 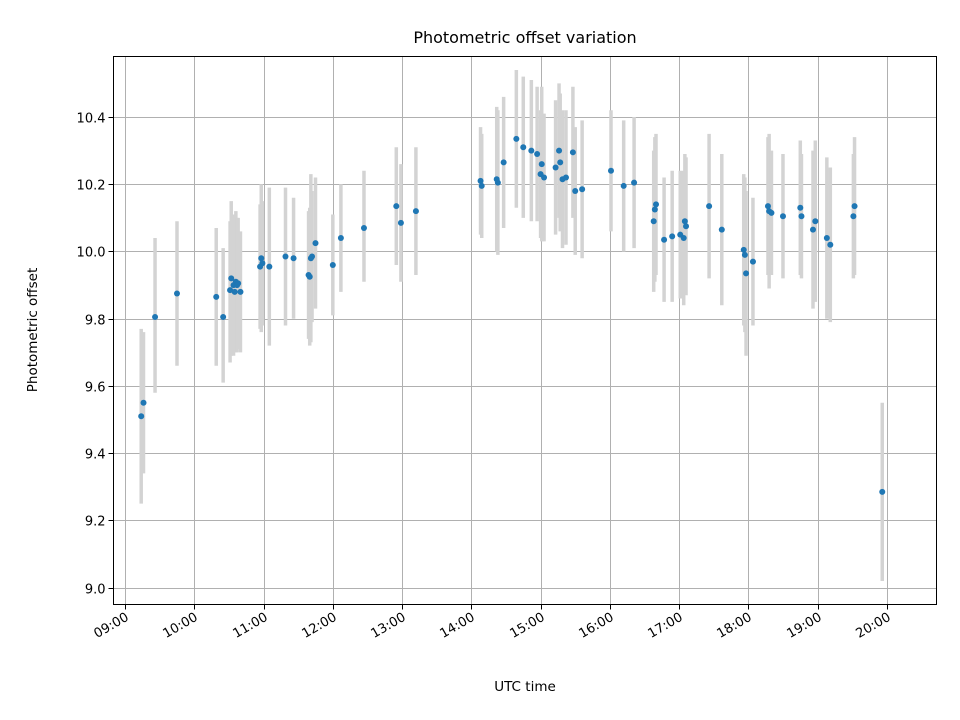 I want to click on x-tick-label: 19:00, so click(x=805, y=626).